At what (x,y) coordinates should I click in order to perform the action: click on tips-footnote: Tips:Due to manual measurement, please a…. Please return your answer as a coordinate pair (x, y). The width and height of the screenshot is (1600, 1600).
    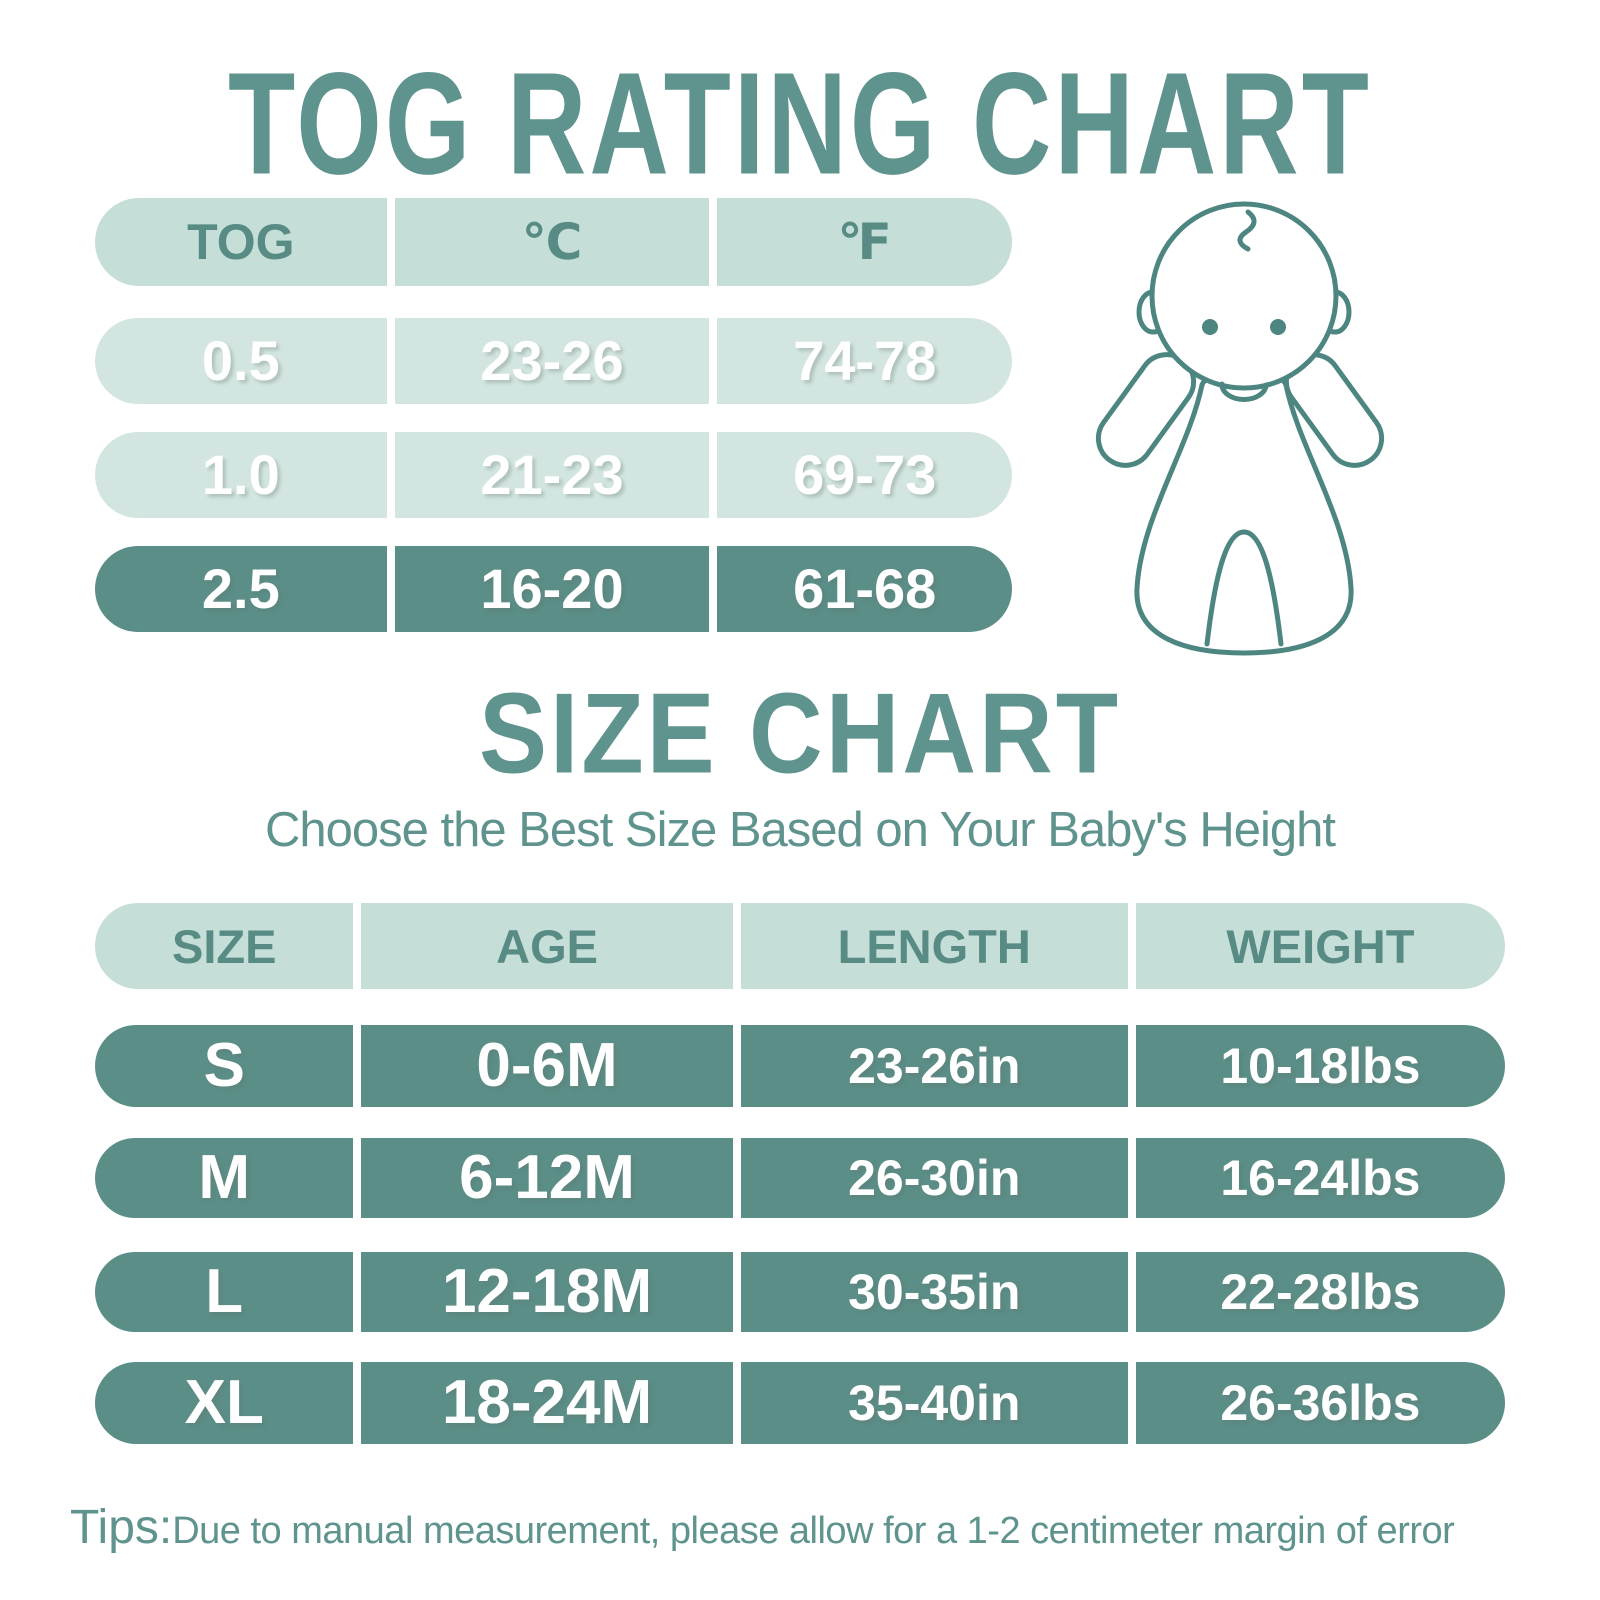
    Looking at the image, I should click on (762, 1527).